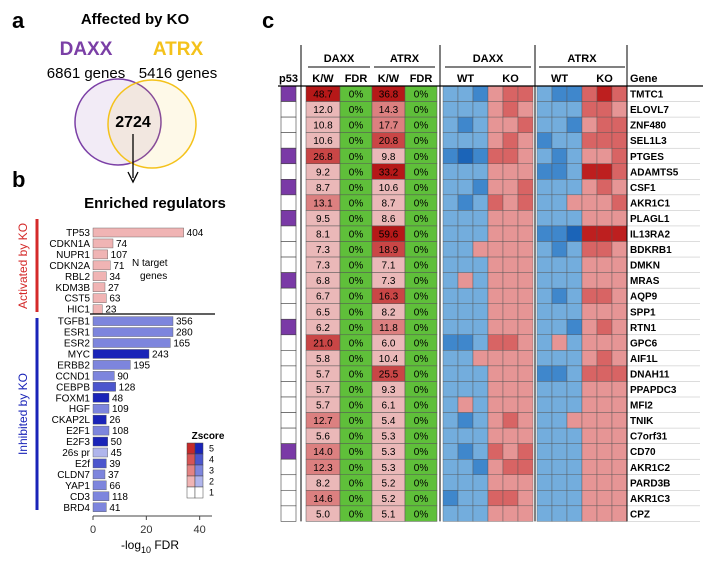  Describe the element at coordinates (79, 409) in the screenshot. I see `bar-category-label: HGF` at that location.